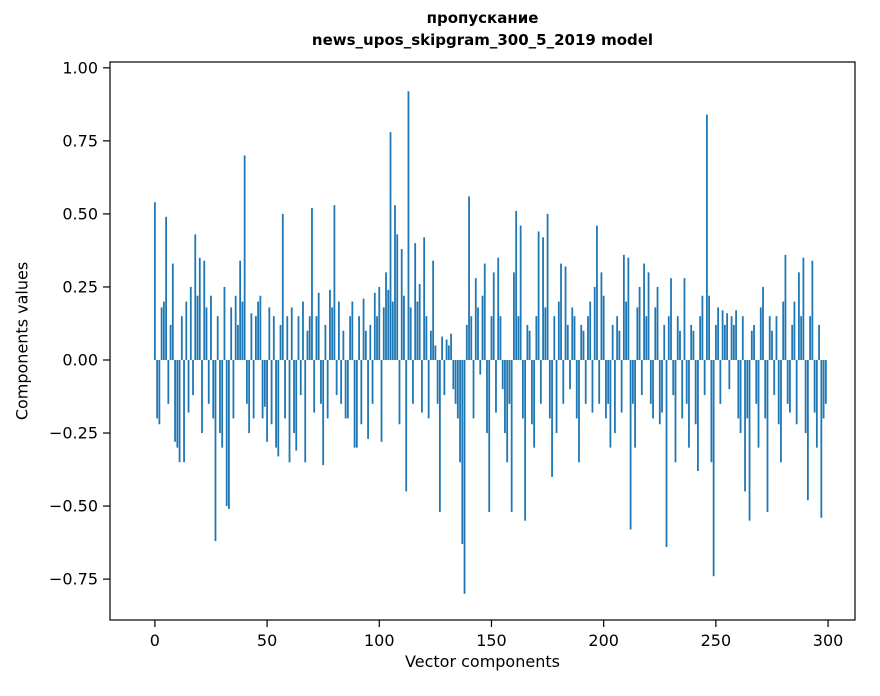  Describe the element at coordinates (491, 640) in the screenshot. I see `x-tick-label: 150` at that location.